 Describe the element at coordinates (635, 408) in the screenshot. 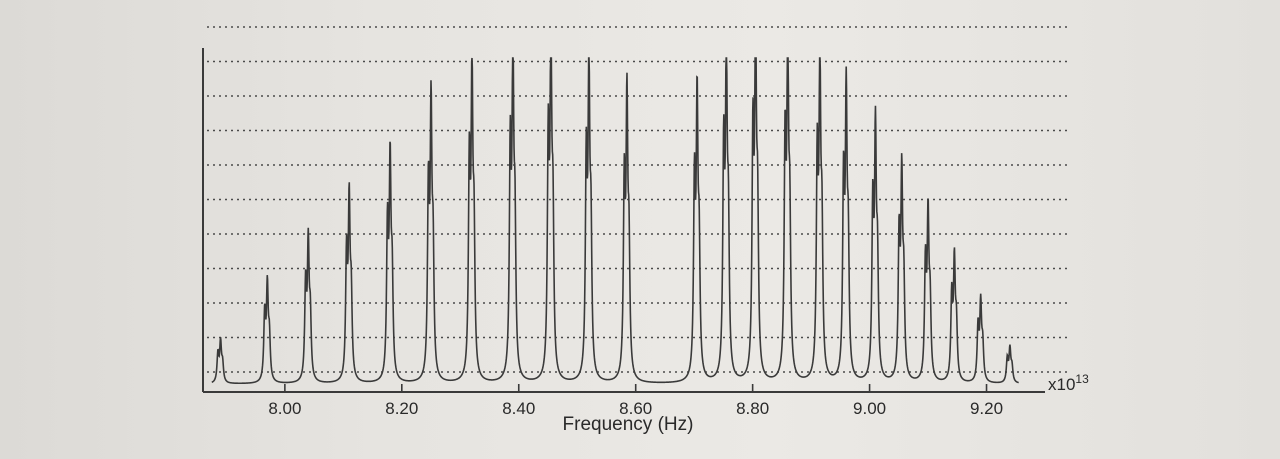

I see `x-tick-label: 8.60` at that location.